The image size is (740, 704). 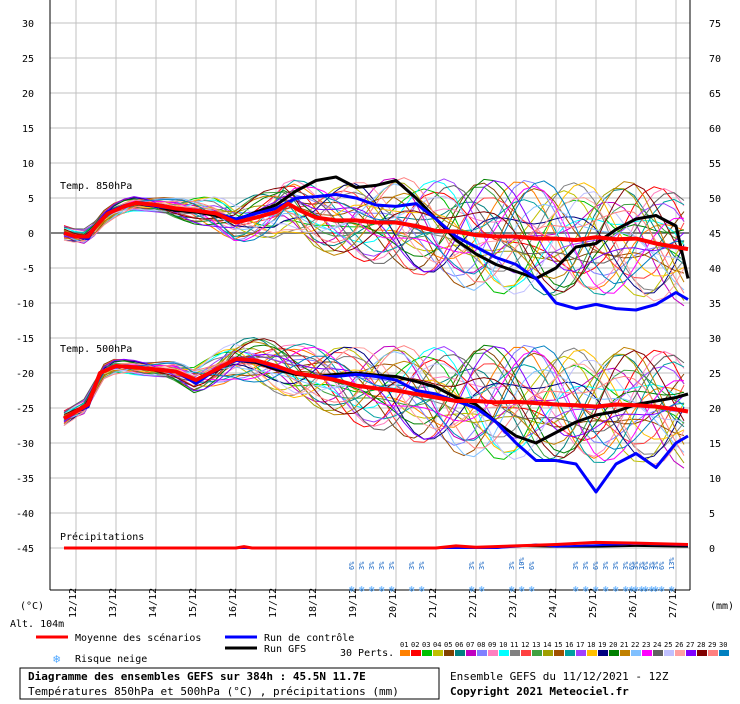 I want to click on left-tick-label: -25, so click(x=25, y=409).